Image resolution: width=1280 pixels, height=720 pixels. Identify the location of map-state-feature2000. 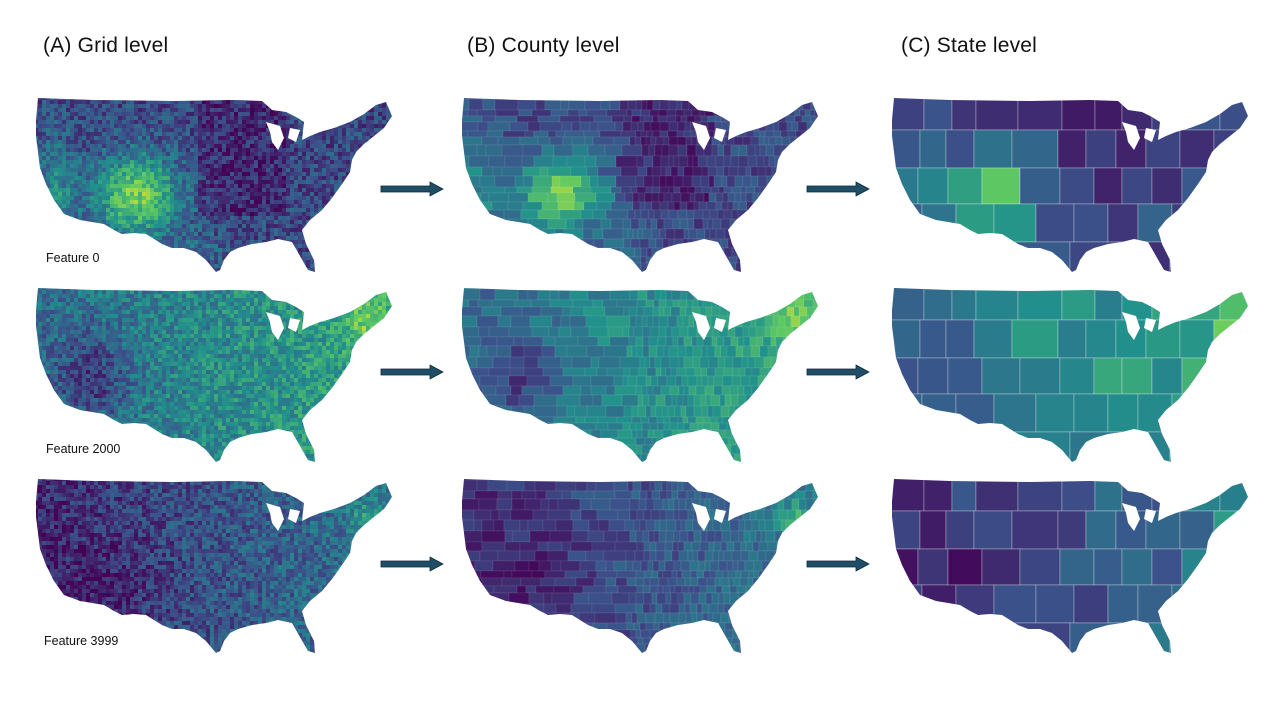
(1070, 375).